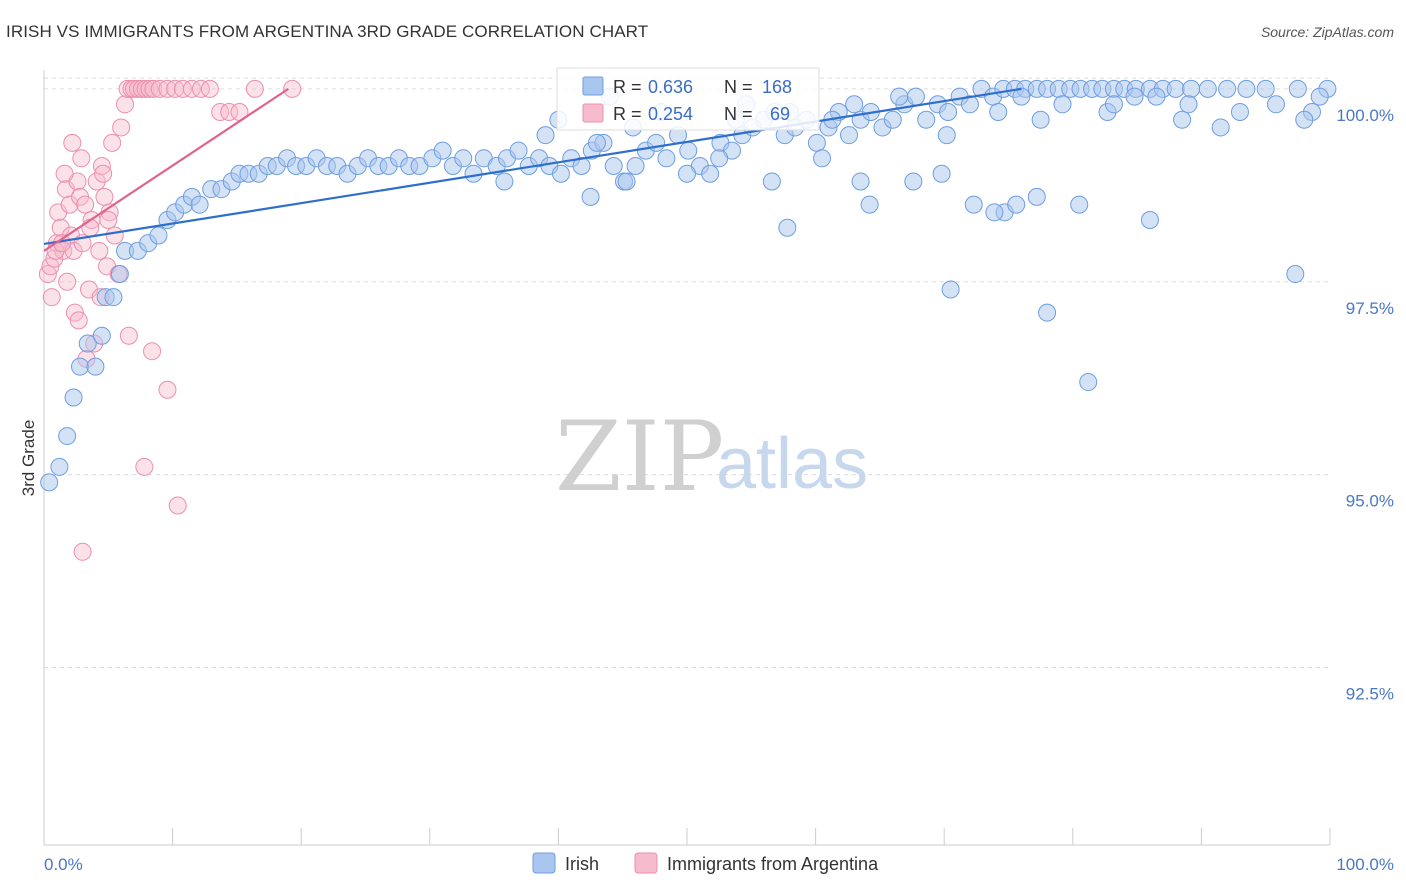  What do you see at coordinates (738, 87) in the screenshot?
I see `irish-n-label: N =` at bounding box center [738, 87].